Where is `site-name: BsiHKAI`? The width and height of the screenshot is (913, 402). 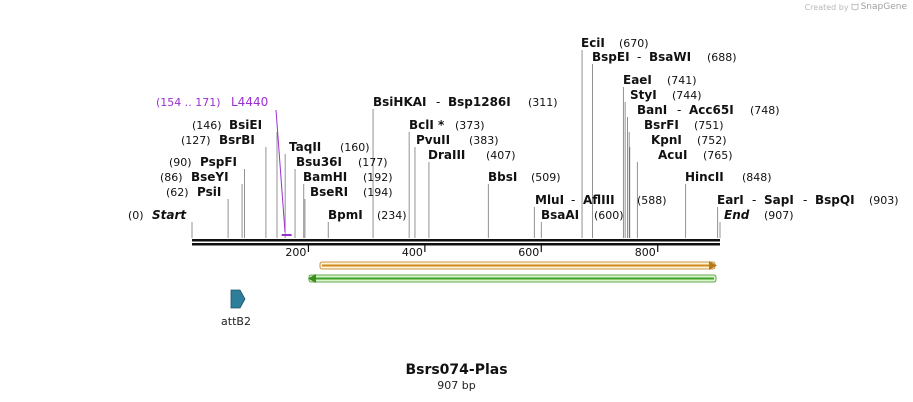
site-name: BsiHKAI is located at coordinates (400, 102).